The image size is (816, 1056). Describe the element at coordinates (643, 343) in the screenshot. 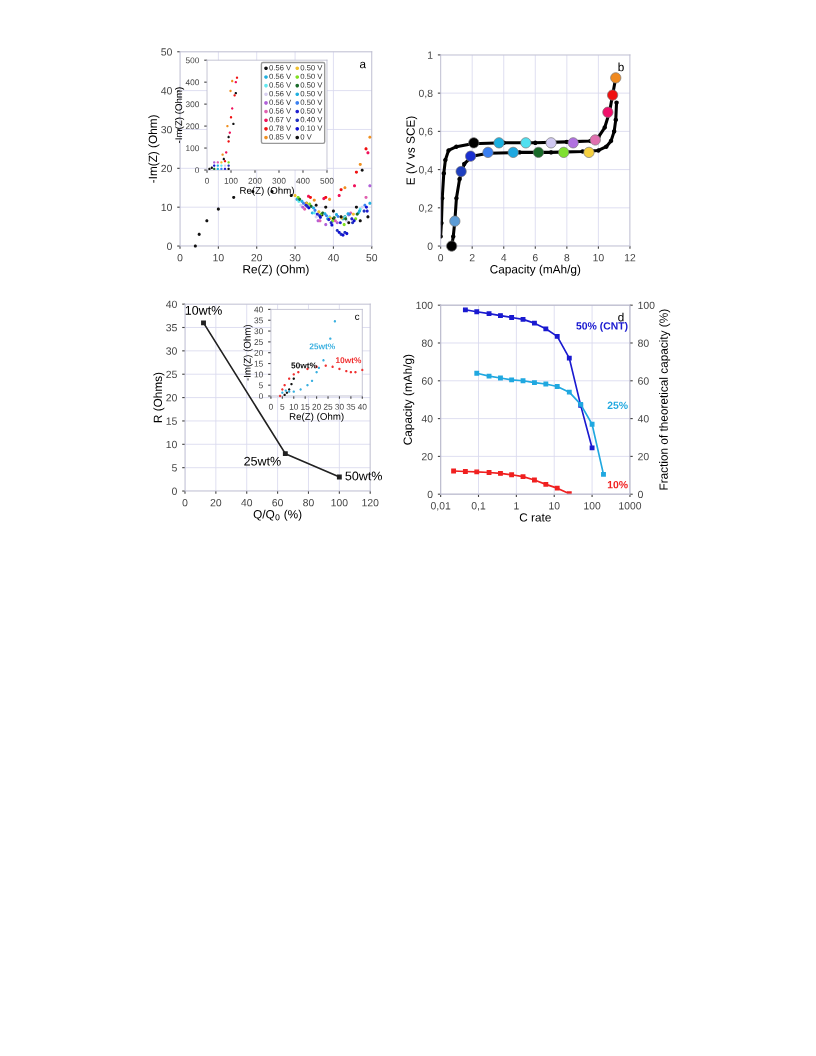

I see `y2-tick-label: 80` at that location.